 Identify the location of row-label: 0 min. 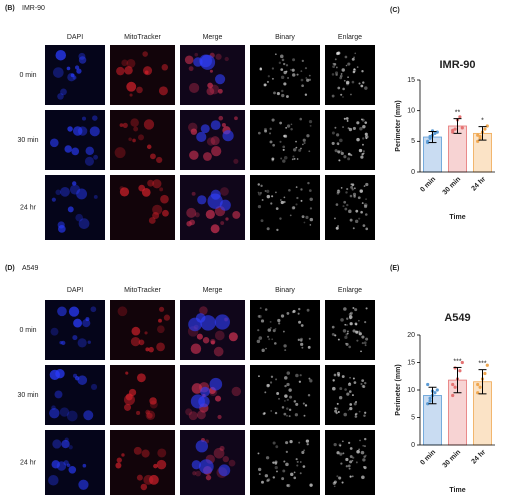
(27, 330).